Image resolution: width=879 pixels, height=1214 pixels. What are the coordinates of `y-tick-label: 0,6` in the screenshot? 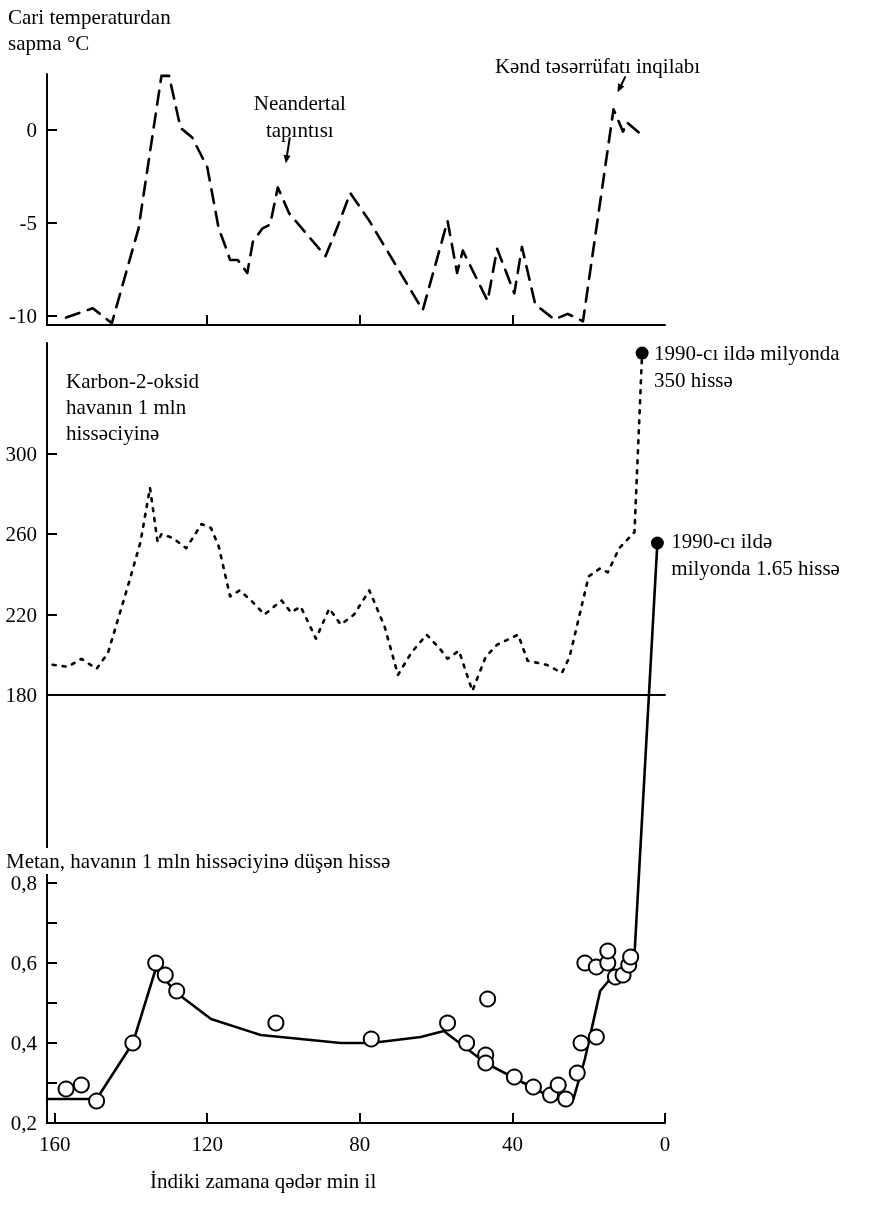 It's located at (23, 963).